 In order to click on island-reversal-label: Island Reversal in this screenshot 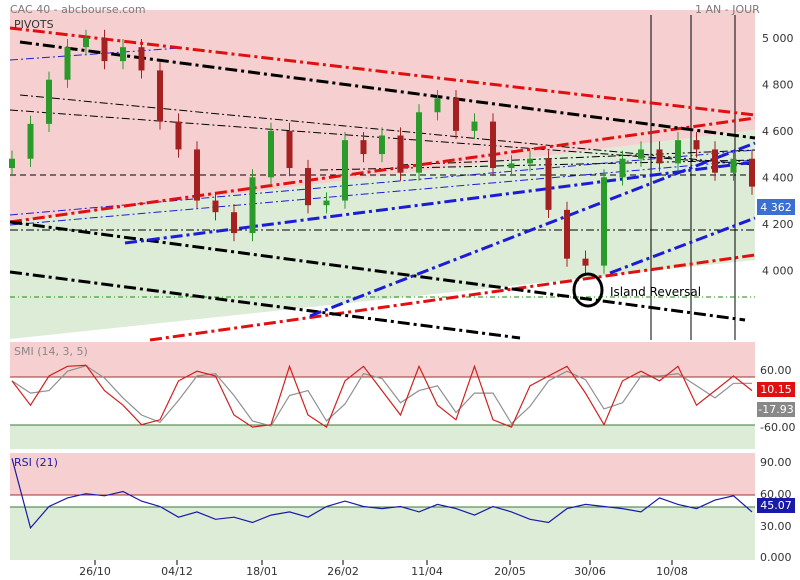, I will do `click(655, 292)`.